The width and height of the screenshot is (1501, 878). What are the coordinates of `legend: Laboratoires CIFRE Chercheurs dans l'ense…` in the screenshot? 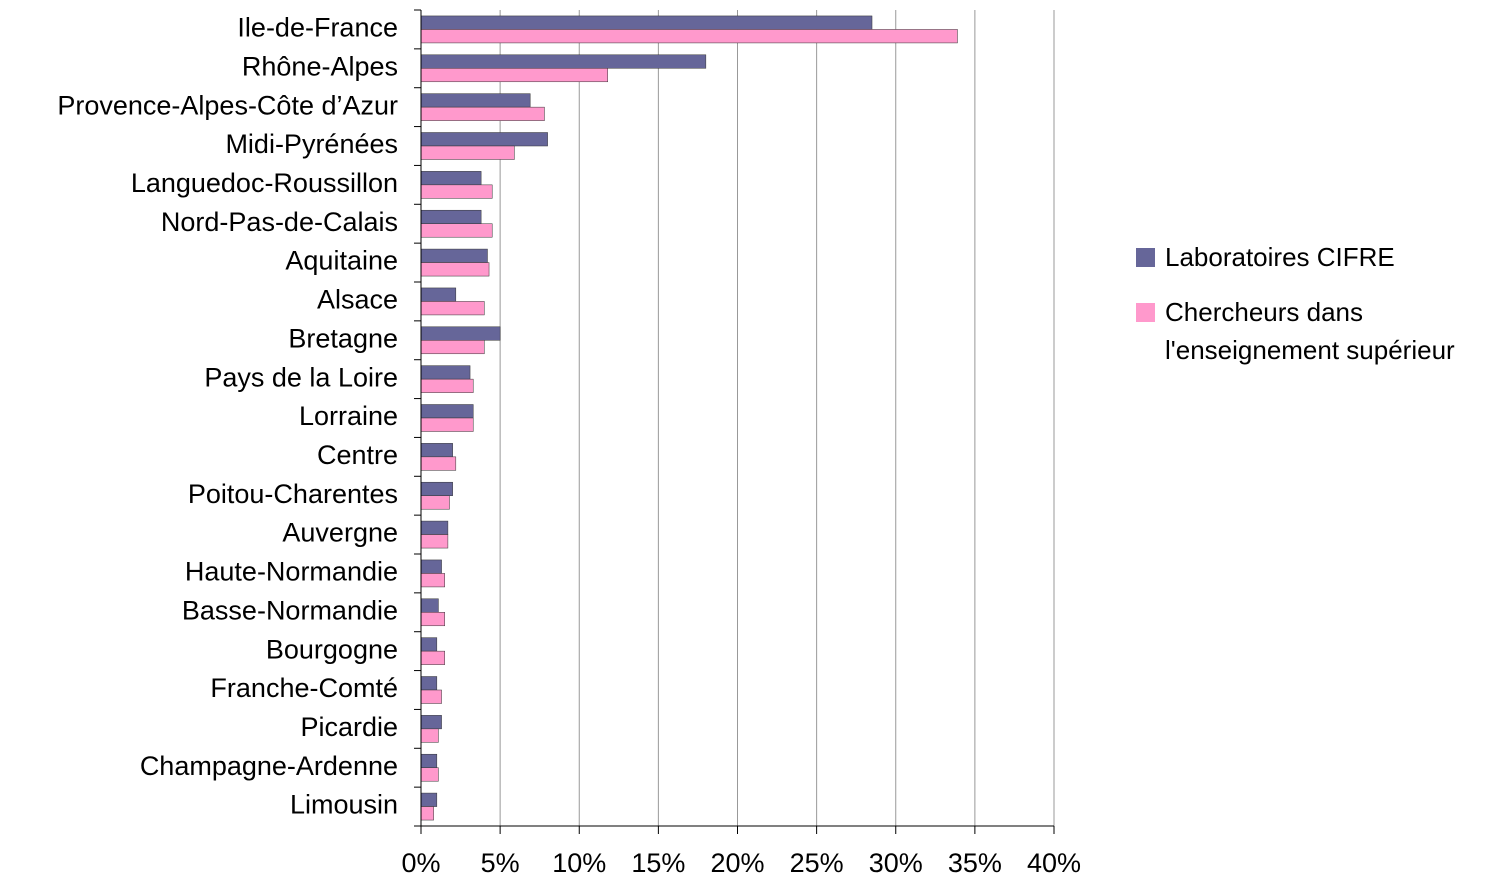 It's located at (1318, 312).